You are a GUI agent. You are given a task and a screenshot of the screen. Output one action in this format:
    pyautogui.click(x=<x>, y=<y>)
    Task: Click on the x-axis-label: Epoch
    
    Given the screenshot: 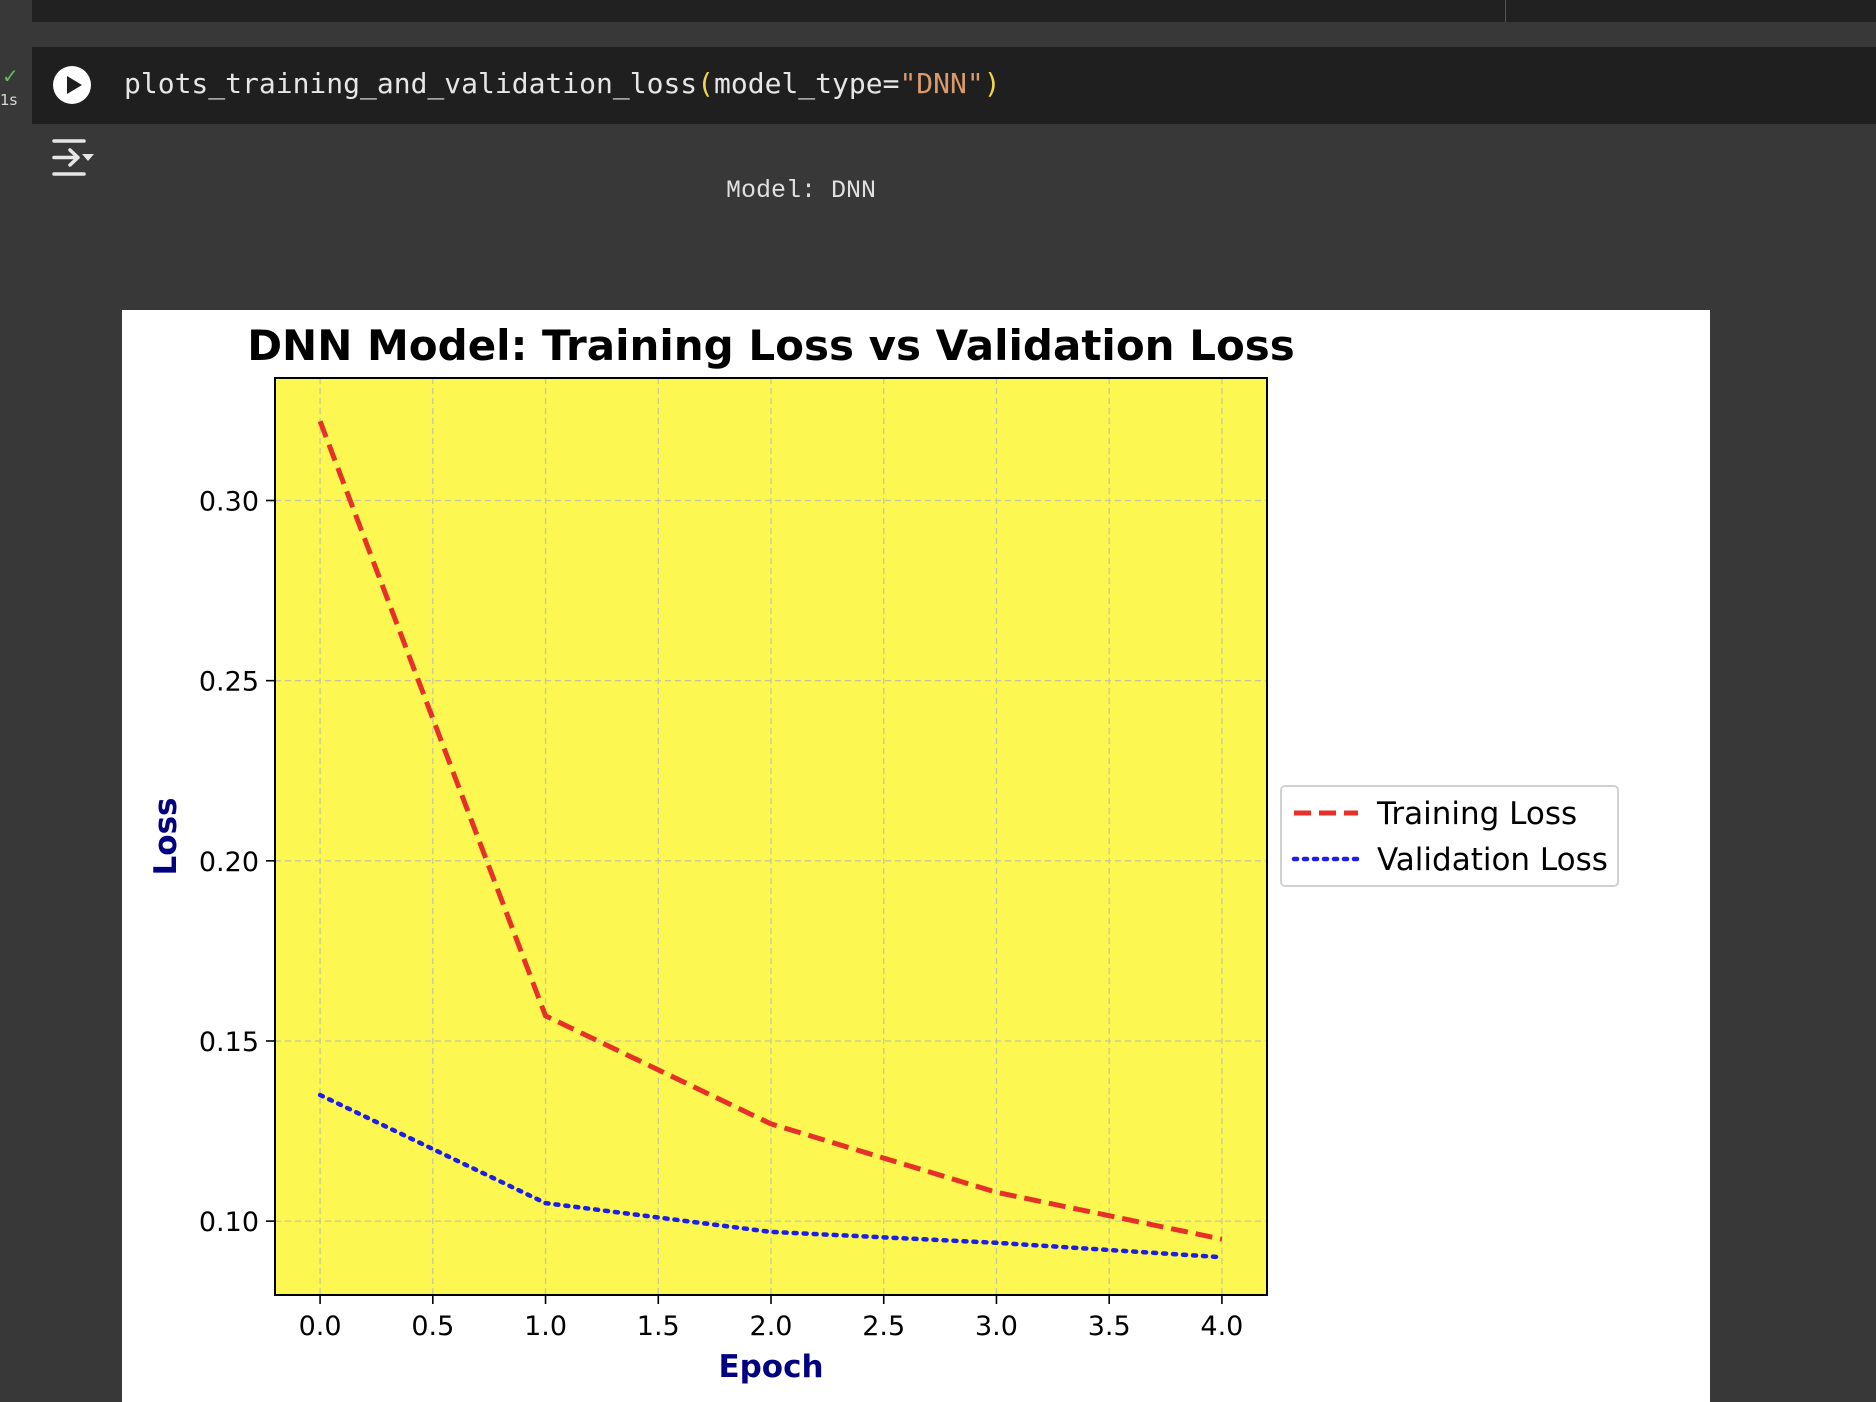 What is the action you would take?
    pyautogui.click(x=770, y=1367)
    